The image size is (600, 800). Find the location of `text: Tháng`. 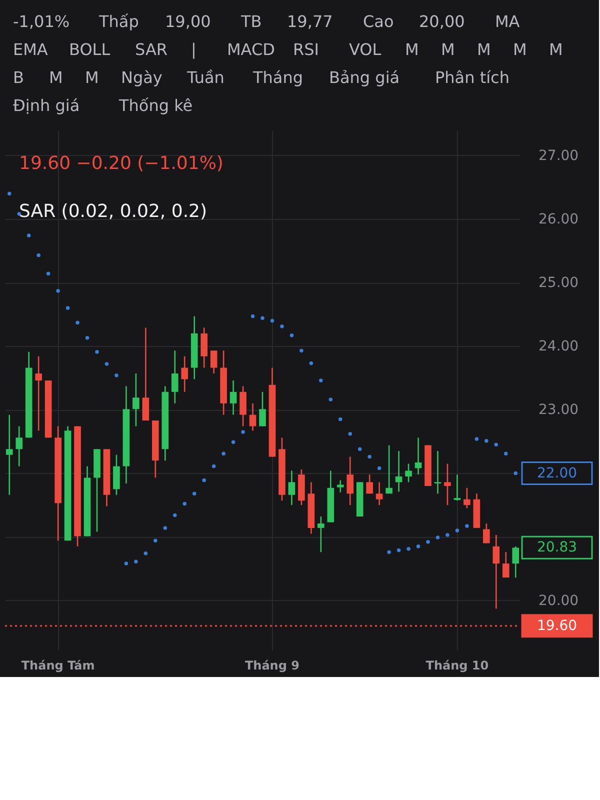

text: Tháng is located at coordinates (278, 77).